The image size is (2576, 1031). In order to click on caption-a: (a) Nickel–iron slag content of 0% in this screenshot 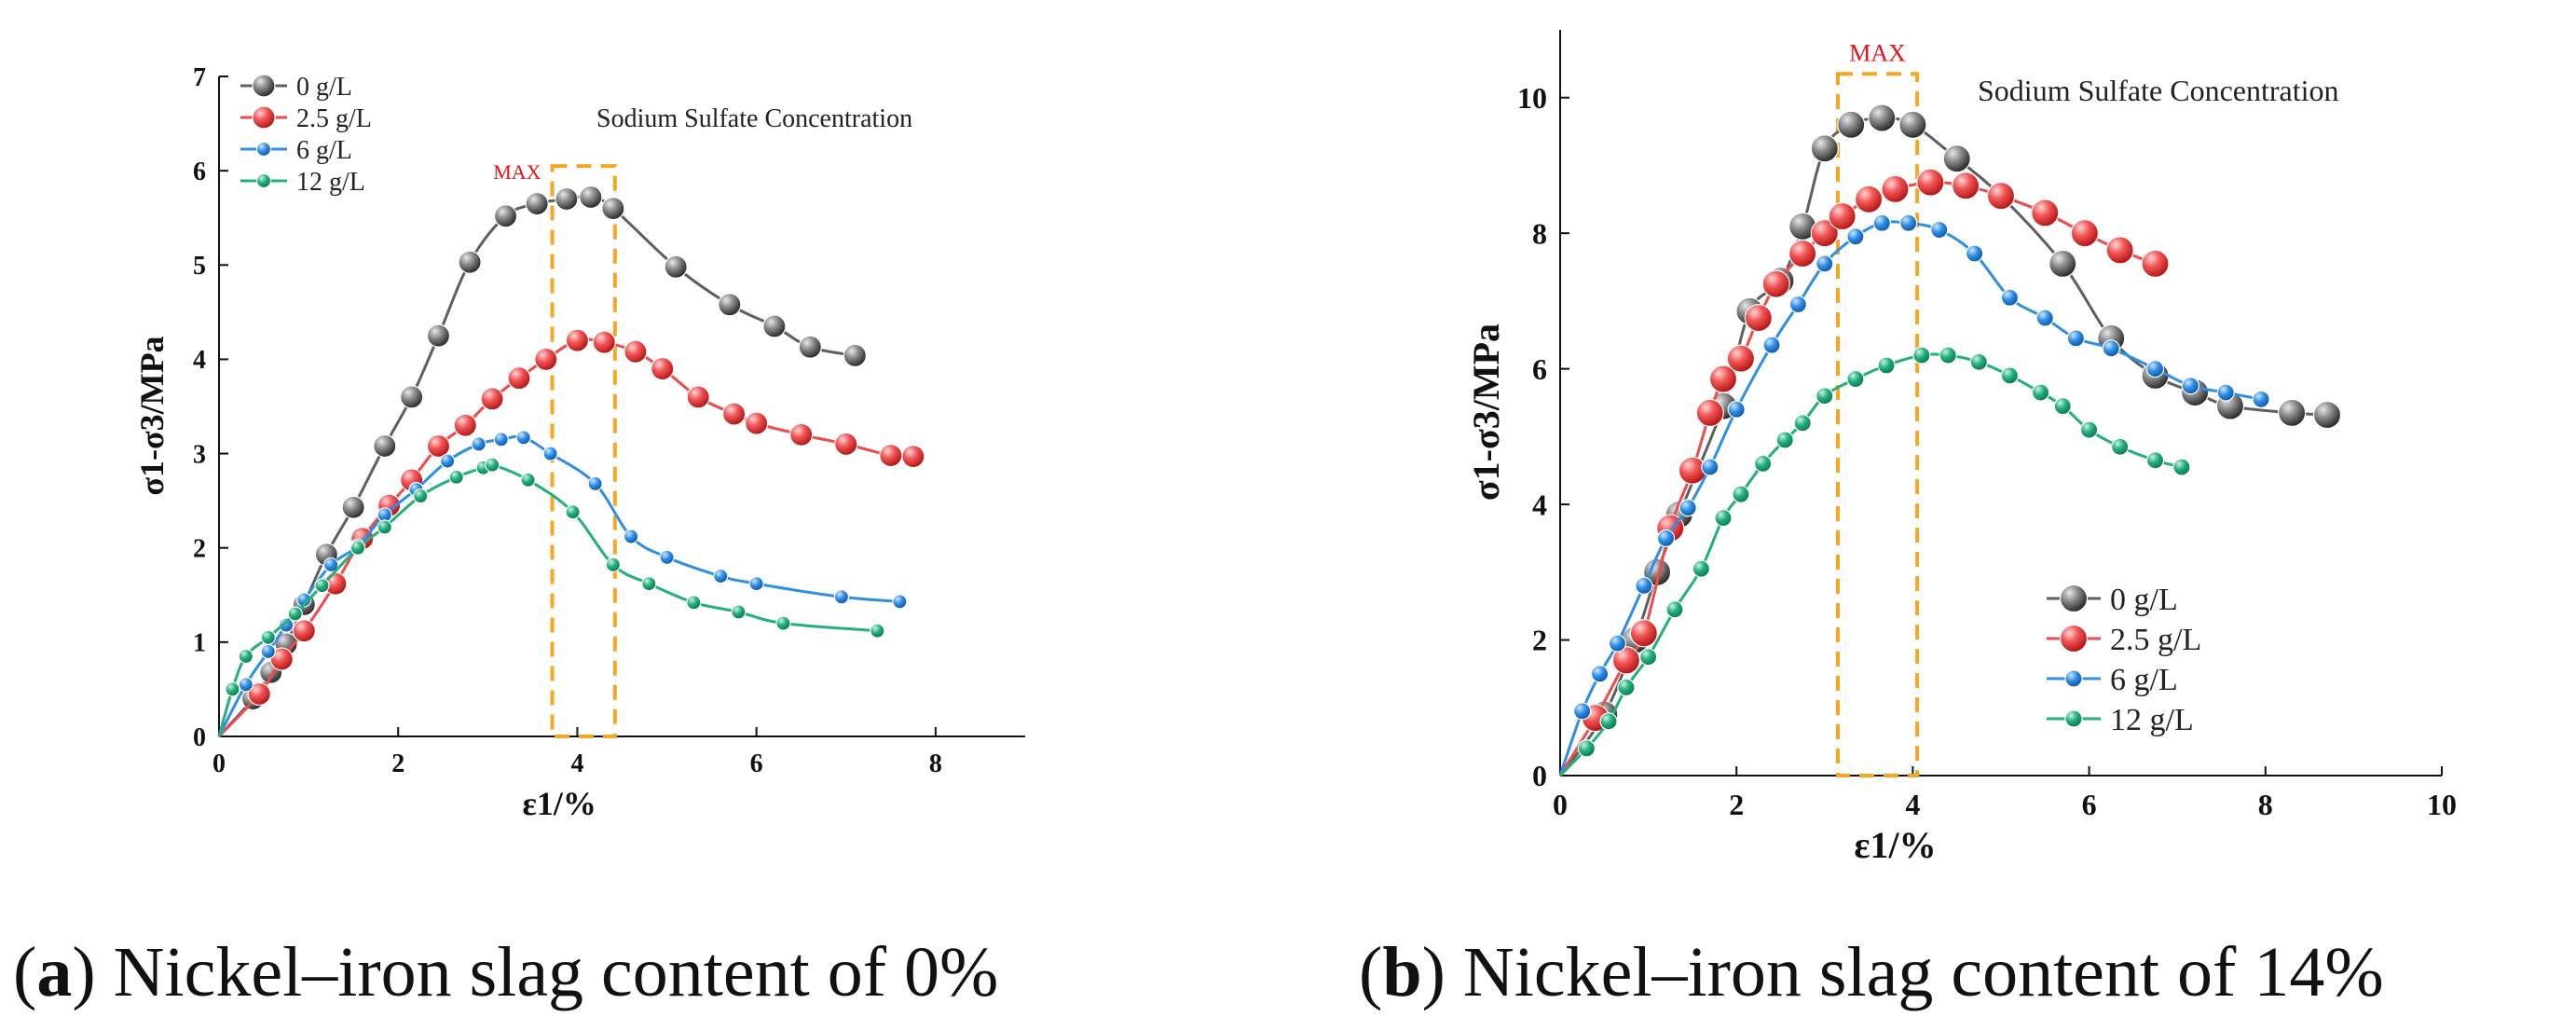, I will do `click(506, 972)`.